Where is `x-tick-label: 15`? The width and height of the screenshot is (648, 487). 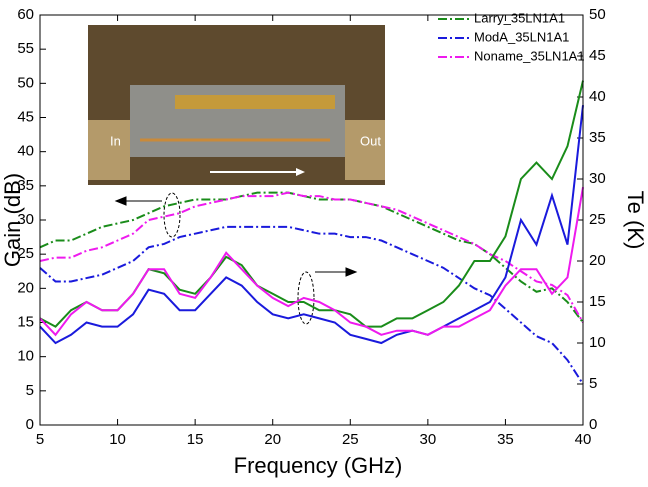
x-tick-label: 15 is located at coordinates (195, 439).